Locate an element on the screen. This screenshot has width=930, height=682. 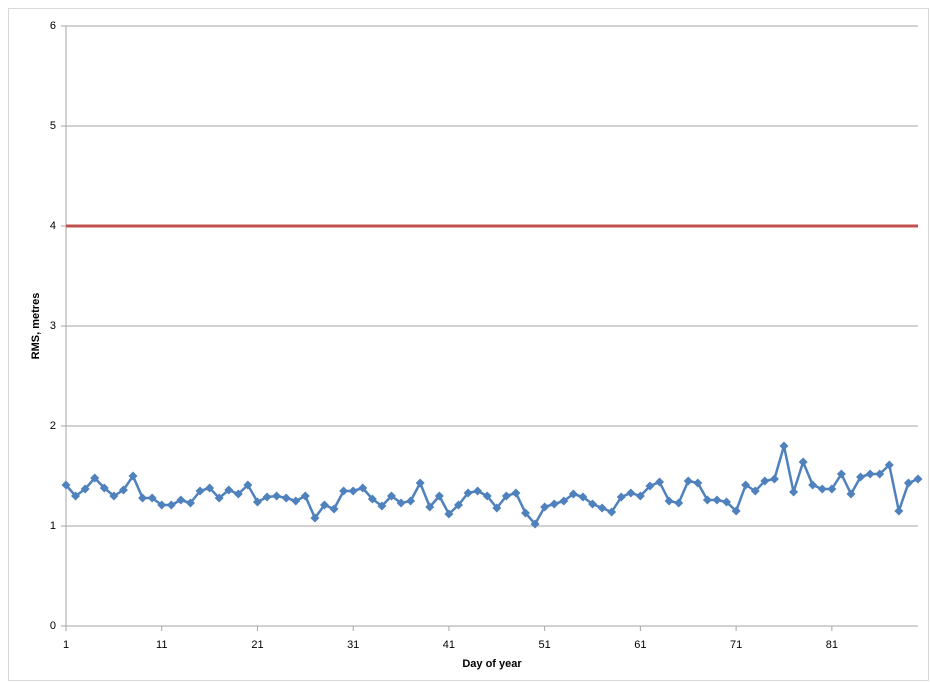
y-tick-label: 1 is located at coordinates (53, 526).